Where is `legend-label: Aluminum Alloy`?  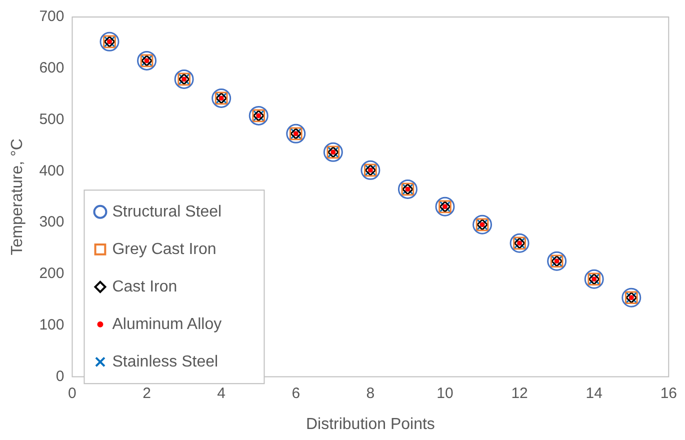
legend-label: Aluminum Alloy is located at coordinates (167, 324).